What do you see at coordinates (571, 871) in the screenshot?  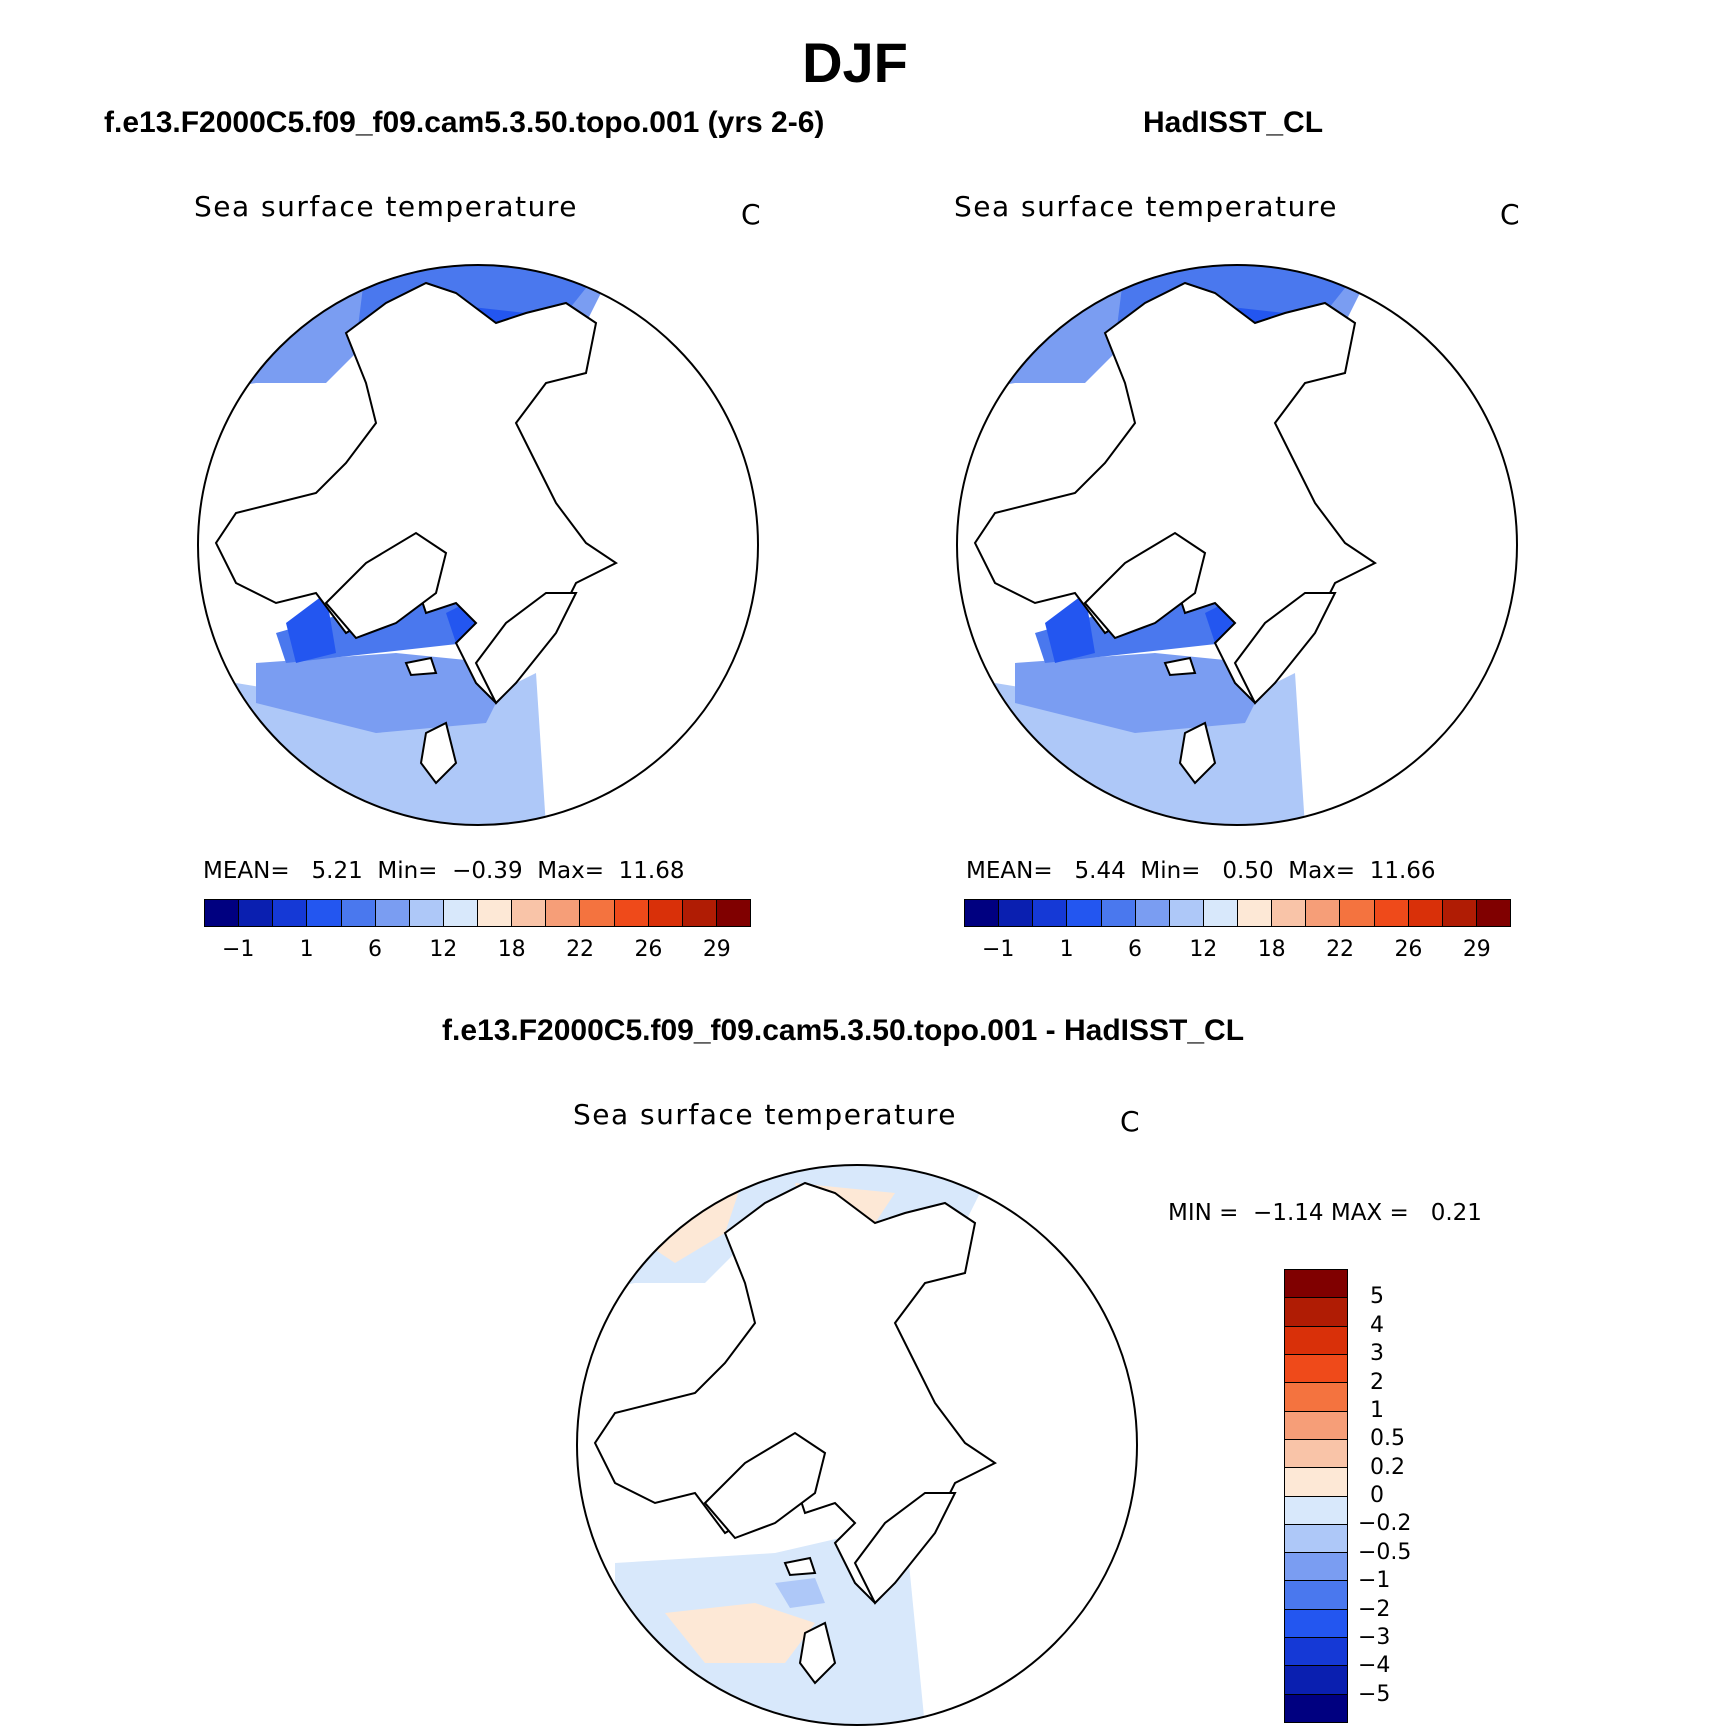 I see `max-label: Max=` at bounding box center [571, 871].